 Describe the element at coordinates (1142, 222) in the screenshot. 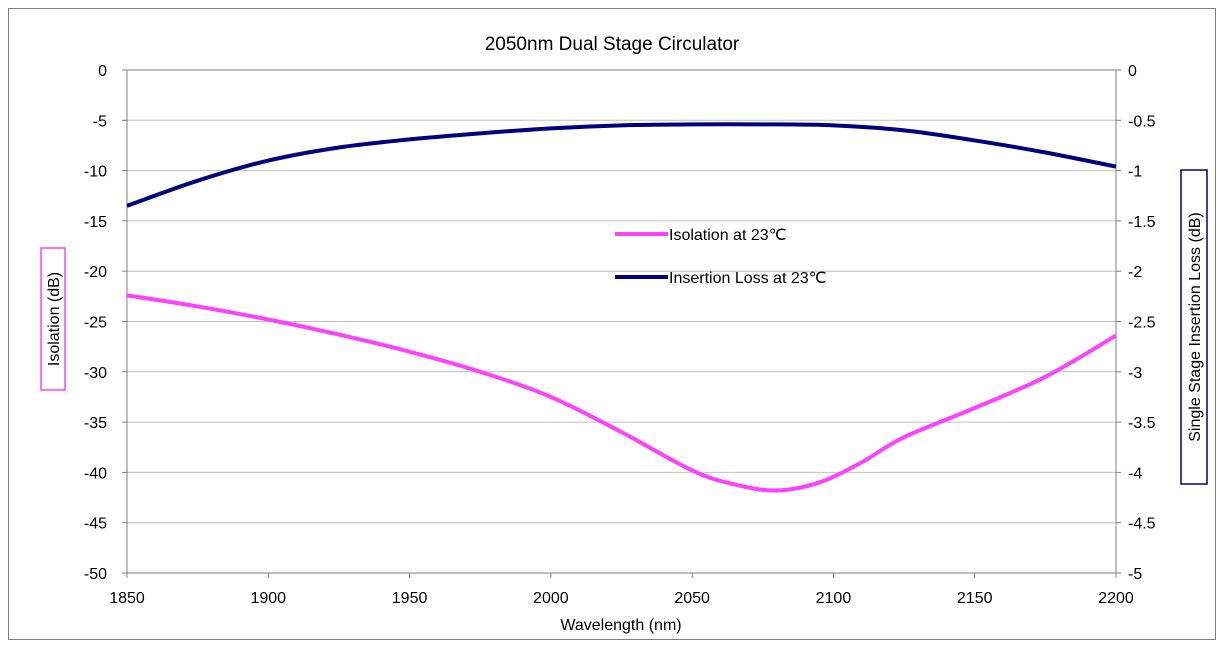

I see `y-tick-label-right: -1.5` at that location.